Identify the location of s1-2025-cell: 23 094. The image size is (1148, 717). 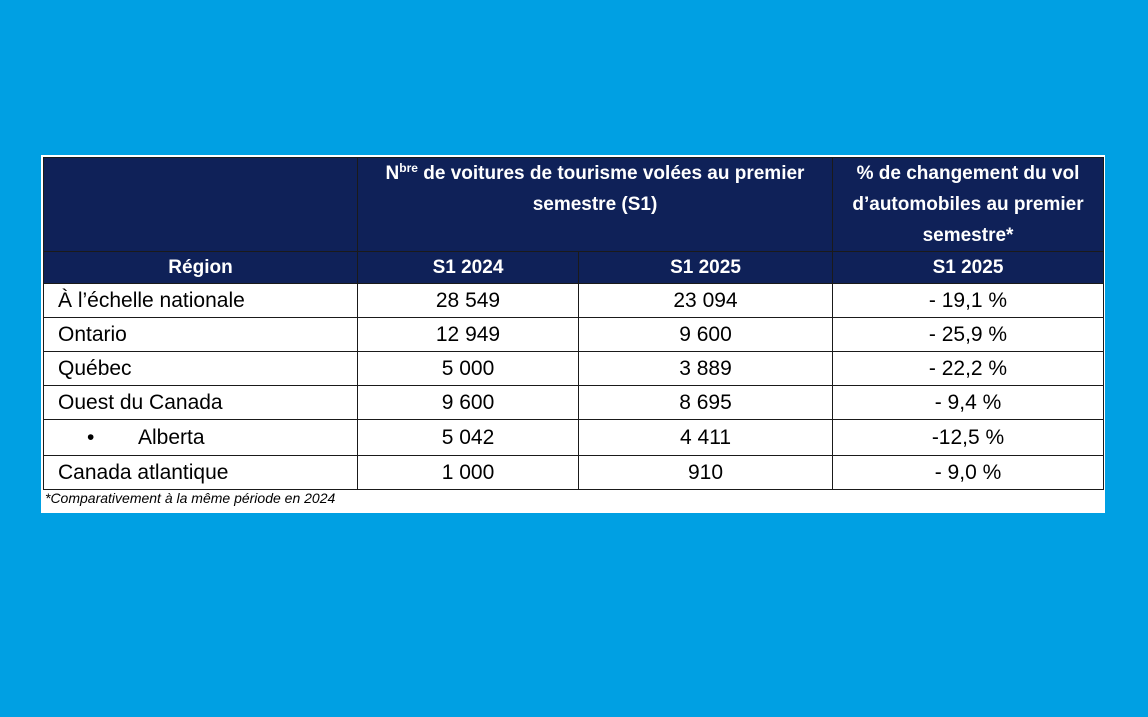
(705, 300).